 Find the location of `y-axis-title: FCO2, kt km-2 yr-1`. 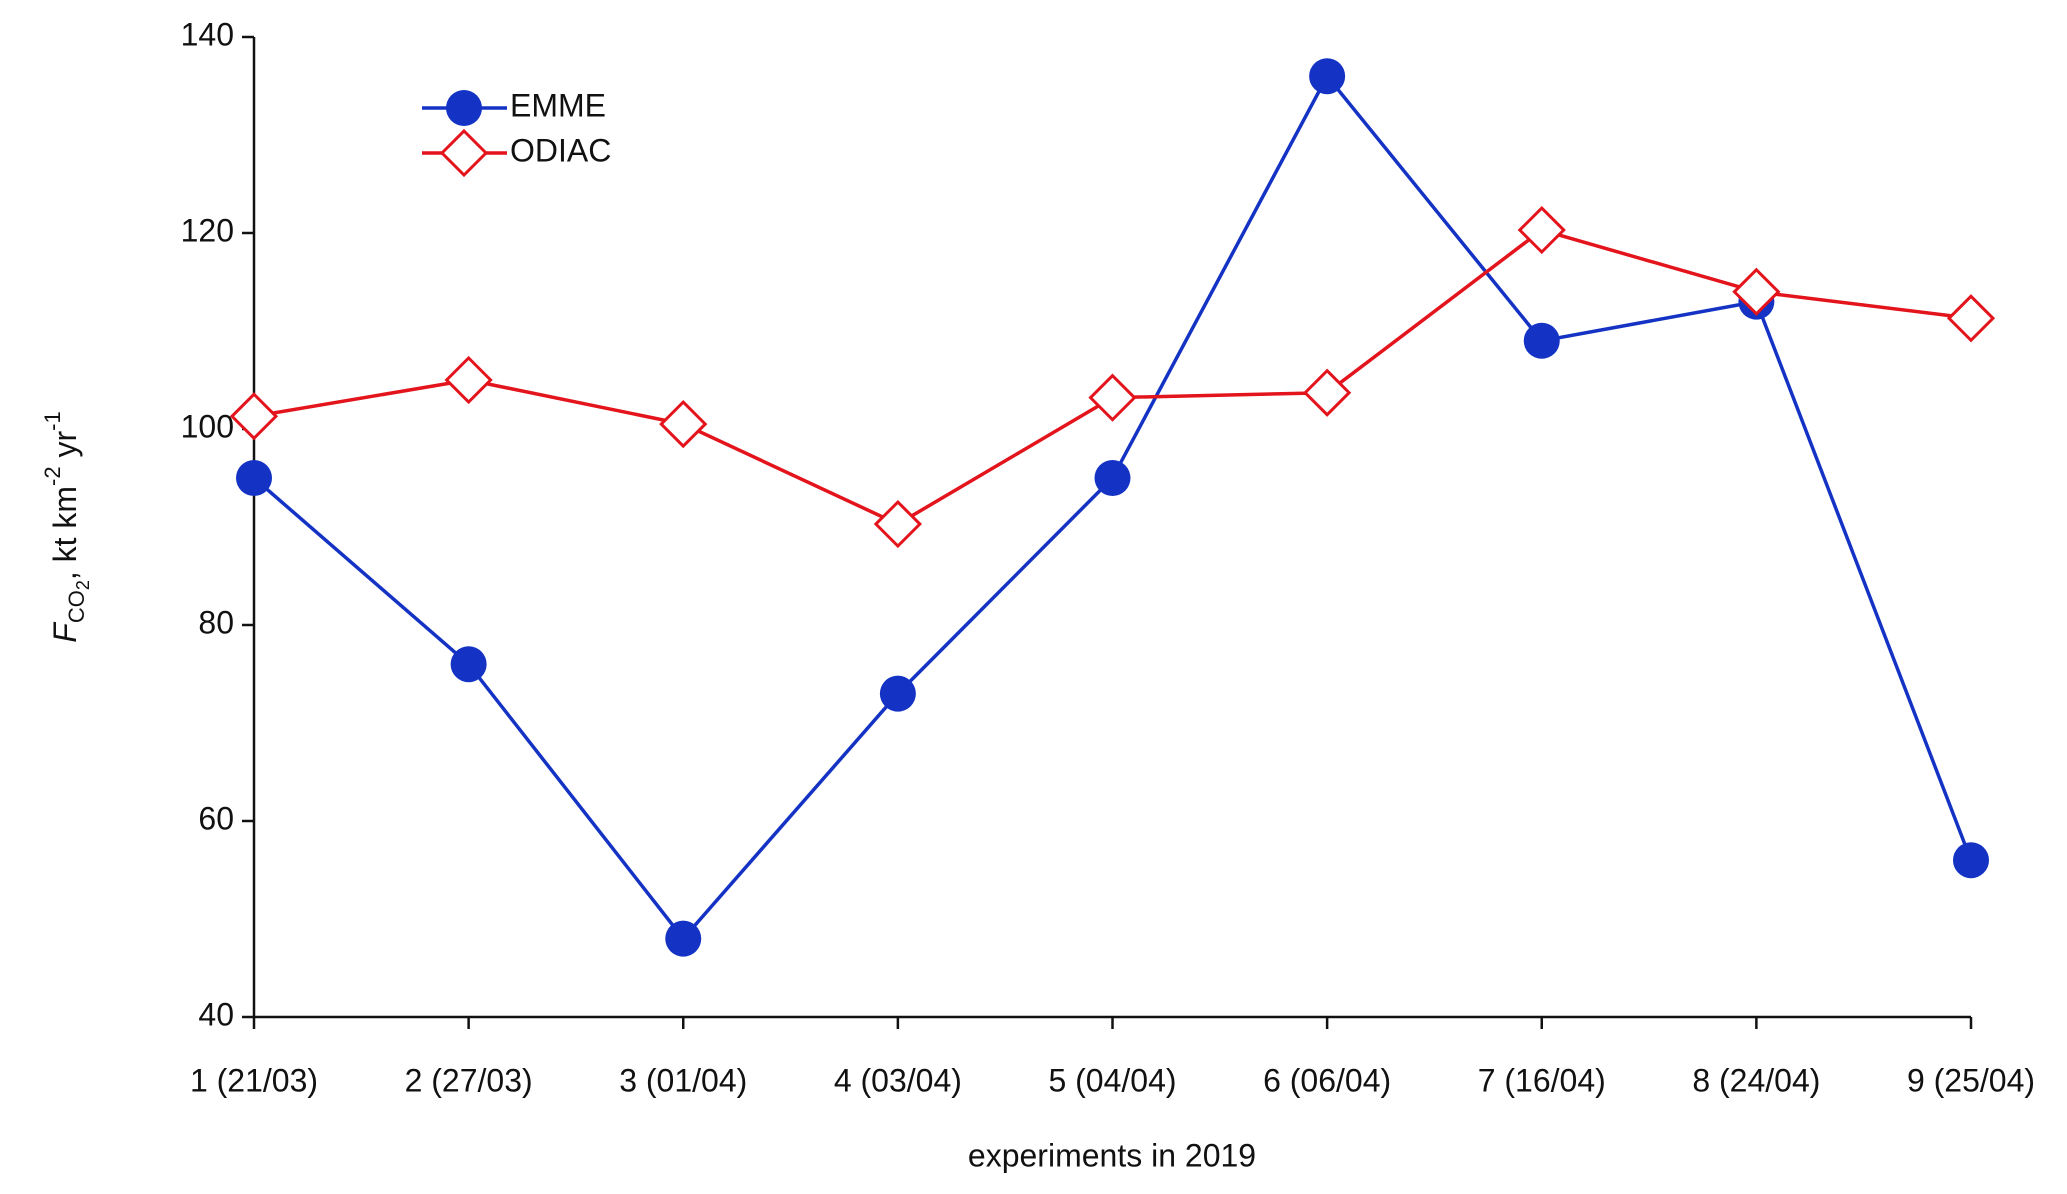

y-axis-title: FCO2, kt km-2 yr-1 is located at coordinates (66, 526).